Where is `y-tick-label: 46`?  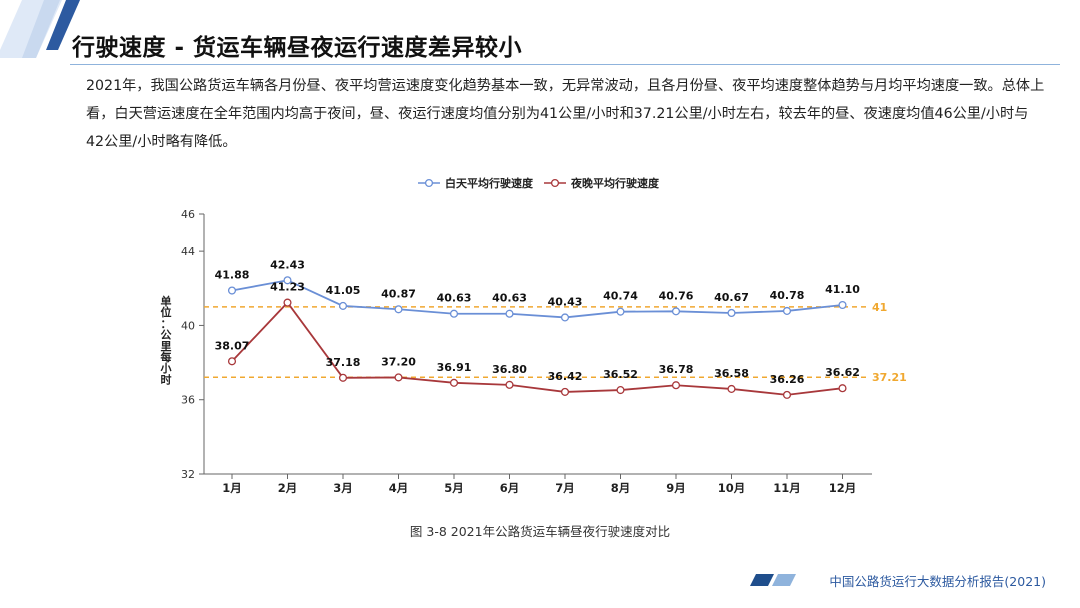
y-tick-label: 46 is located at coordinates (188, 214).